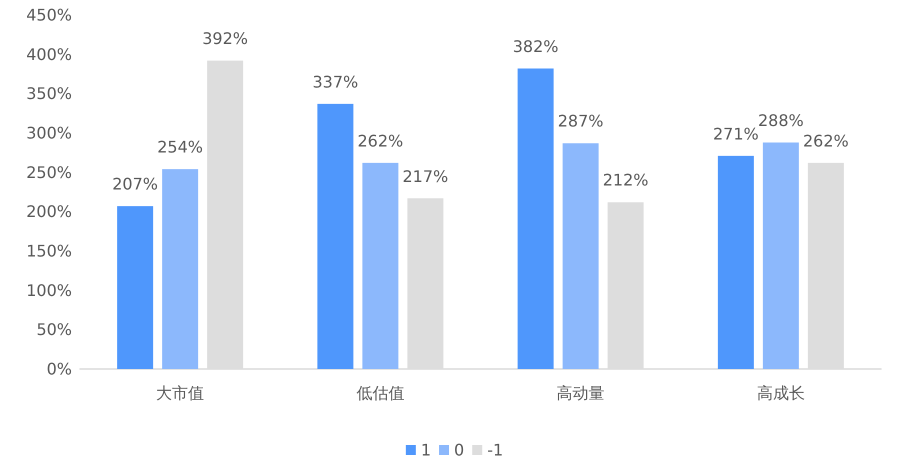  What do you see at coordinates (180, 393) in the screenshot?
I see `x-tick-label: 大市值` at bounding box center [180, 393].